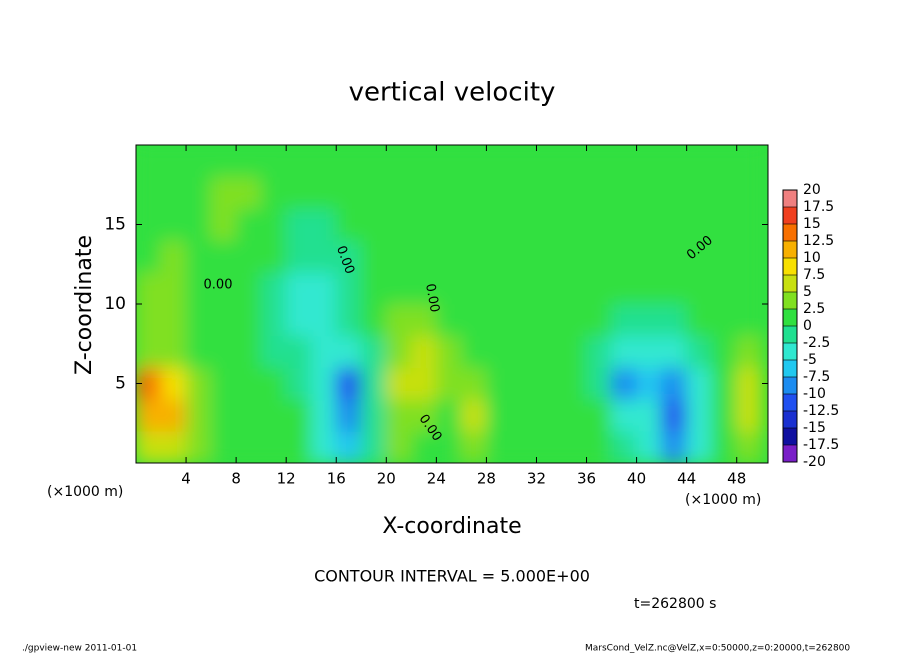 The image size is (904, 654). I want to click on x-tick-label: 36, so click(586, 479).